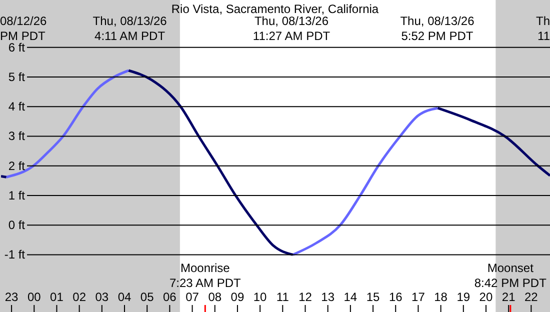 The height and width of the screenshot is (312, 550). What do you see at coordinates (57, 297) in the screenshot?
I see `x-tick-label: 01` at bounding box center [57, 297].